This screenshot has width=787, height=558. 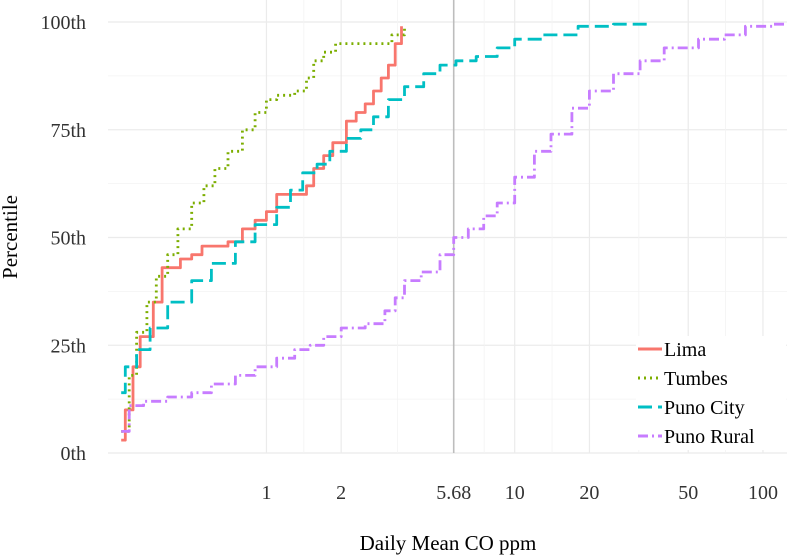 I want to click on y-tick-label: 50th, so click(x=68, y=239).